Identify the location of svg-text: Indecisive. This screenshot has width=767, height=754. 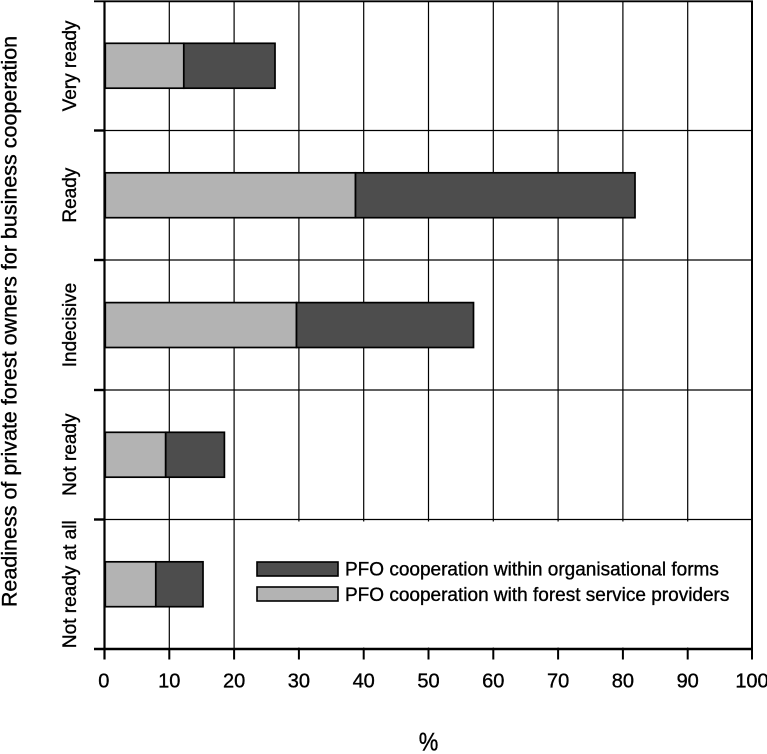
(70, 325).